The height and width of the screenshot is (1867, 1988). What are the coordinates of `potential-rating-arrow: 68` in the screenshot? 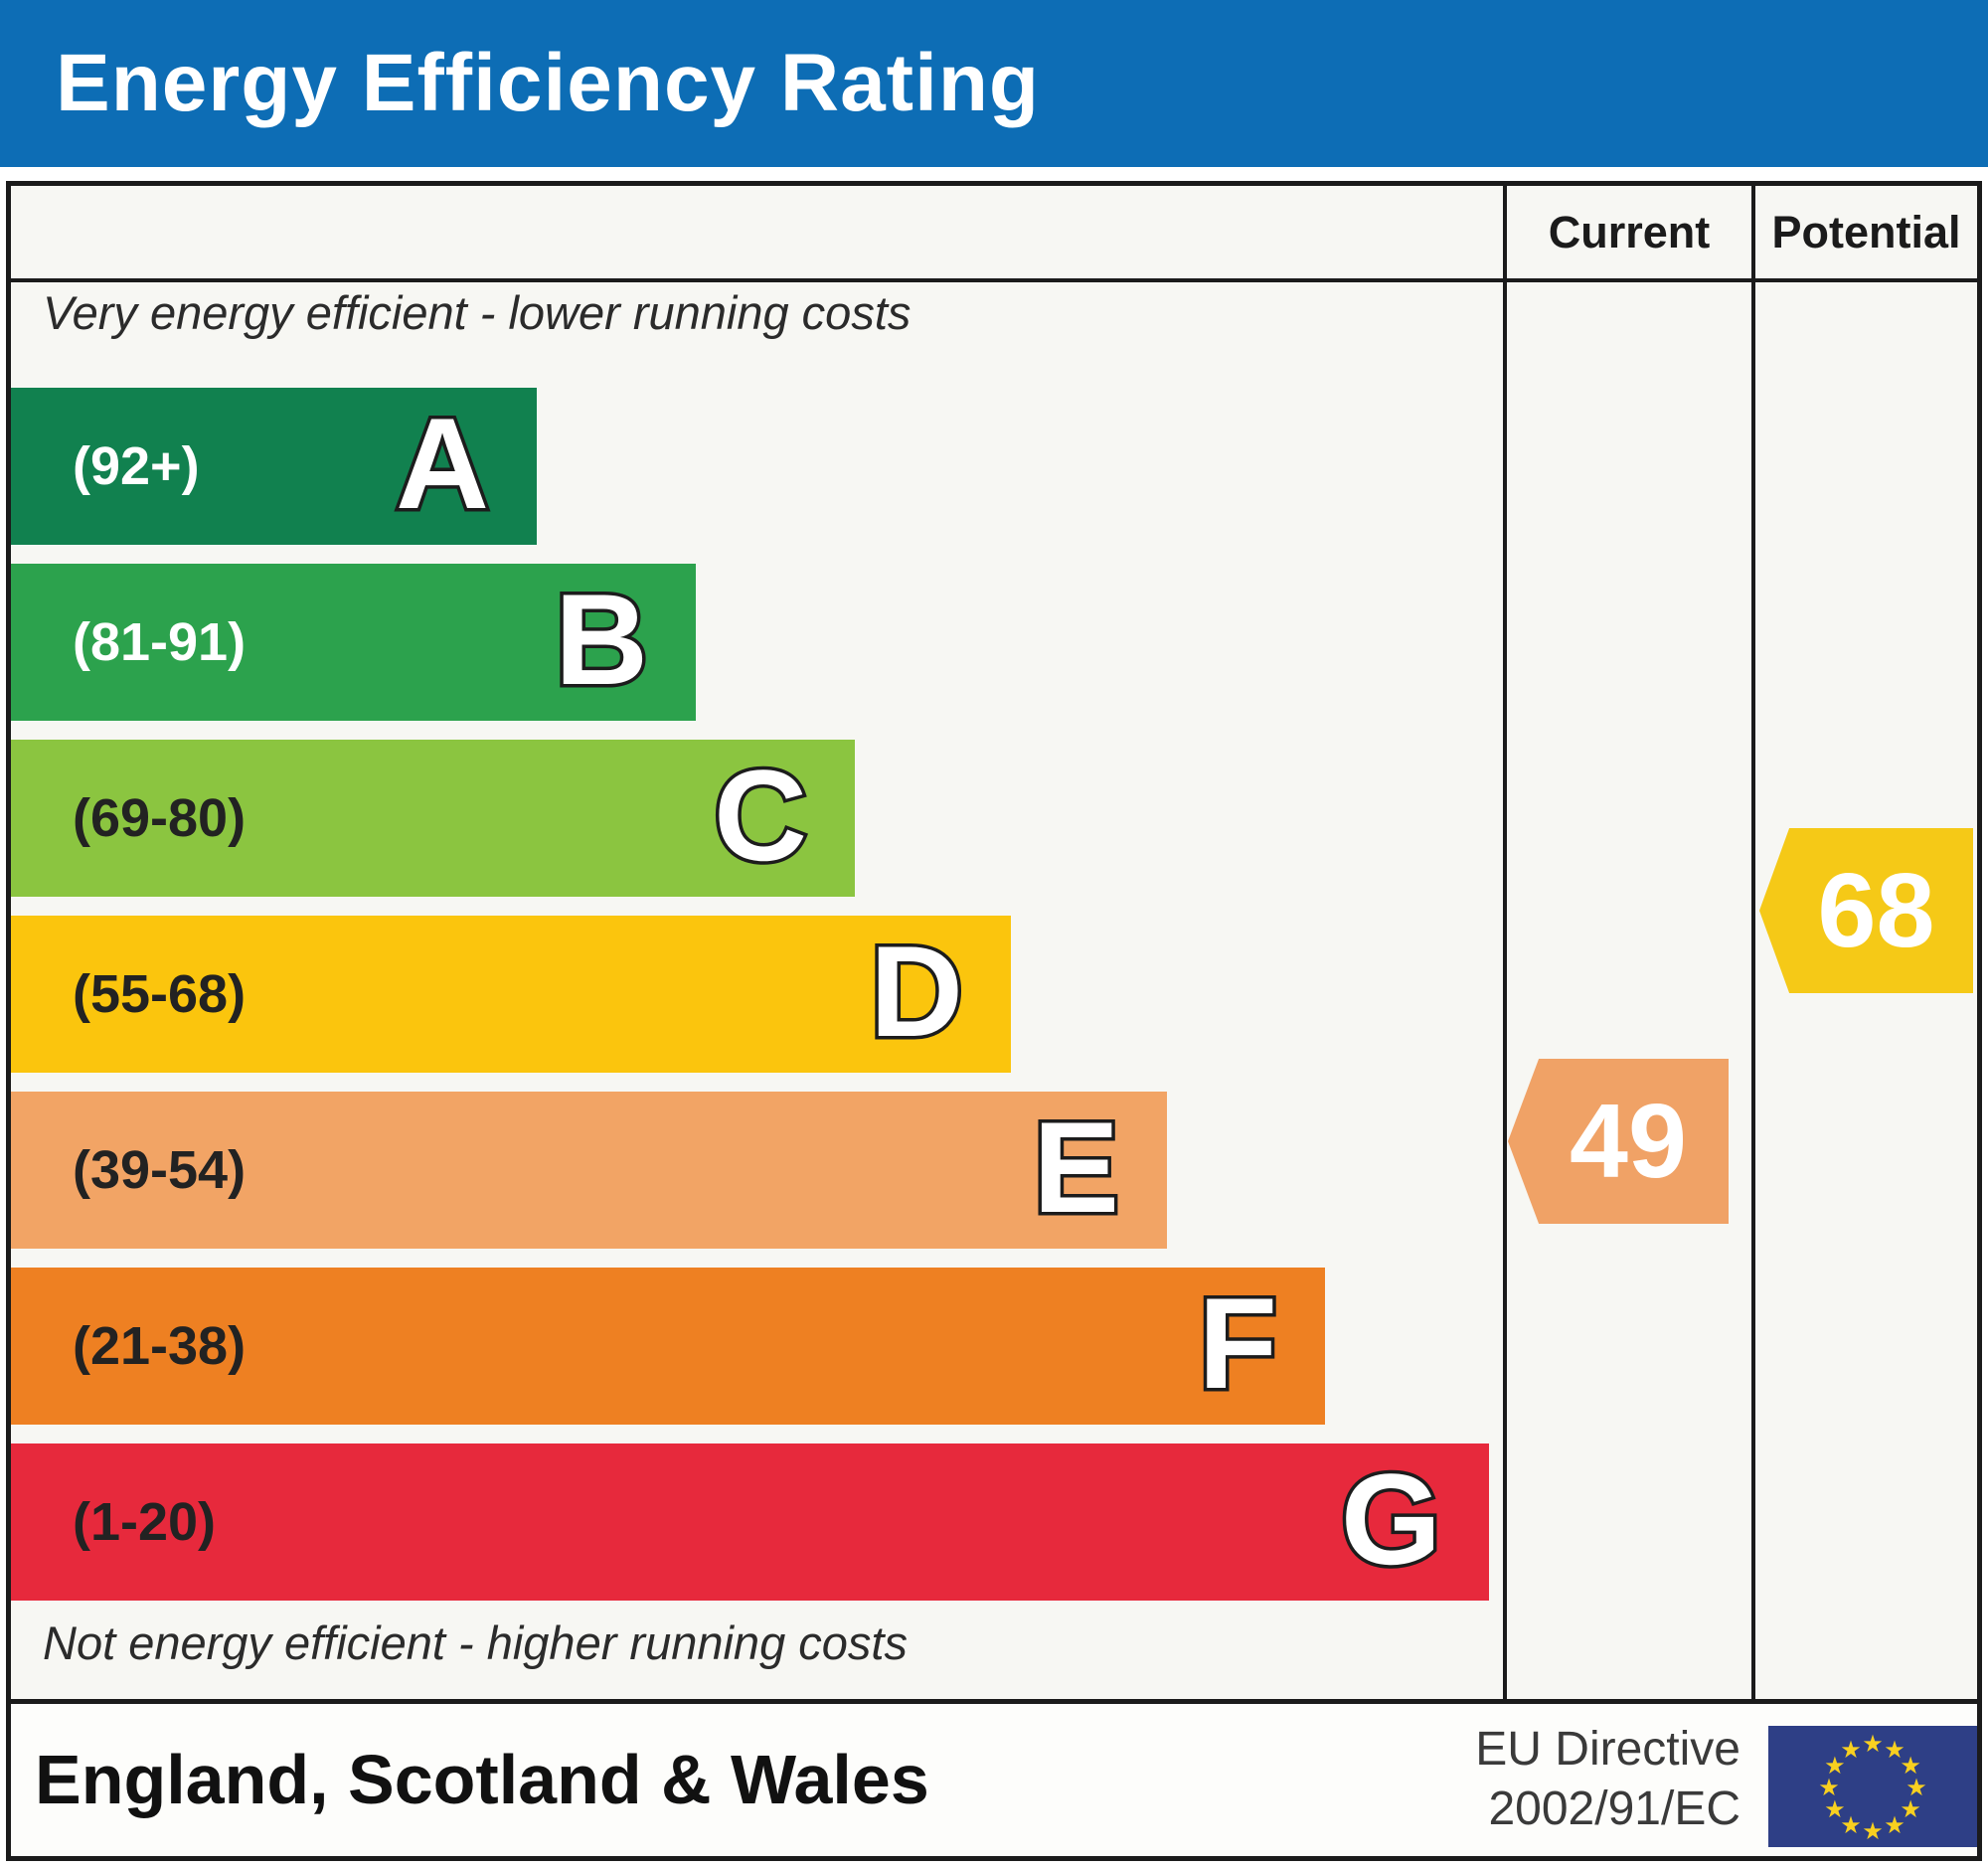 It's located at (1866, 910).